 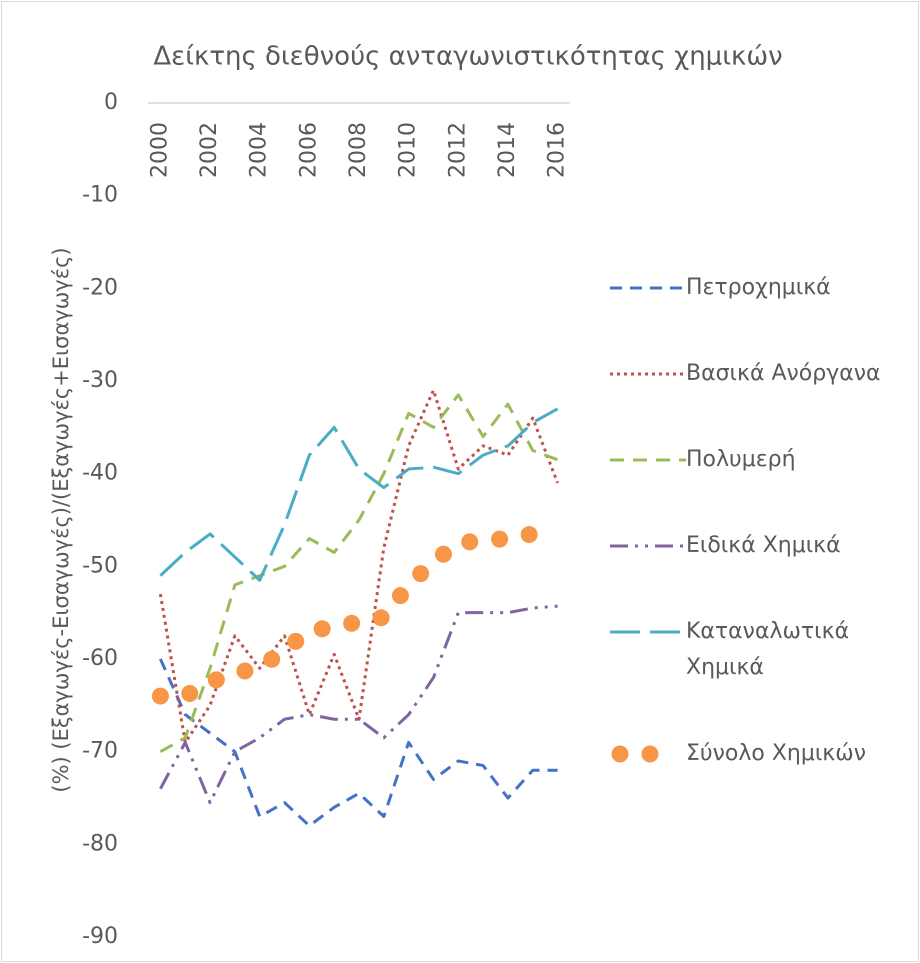 I want to click on legend-label: Πολυμερή, so click(x=741, y=459).